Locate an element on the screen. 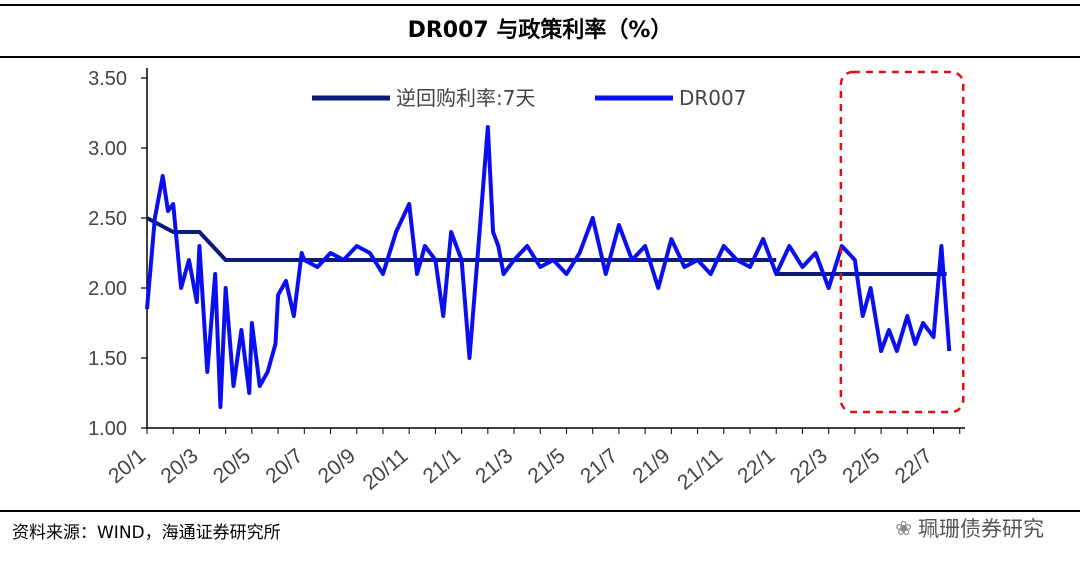 Image resolution: width=1080 pixels, height=578 pixels. chart-title: DR007 与政策利率（%） is located at coordinates (540, 30).